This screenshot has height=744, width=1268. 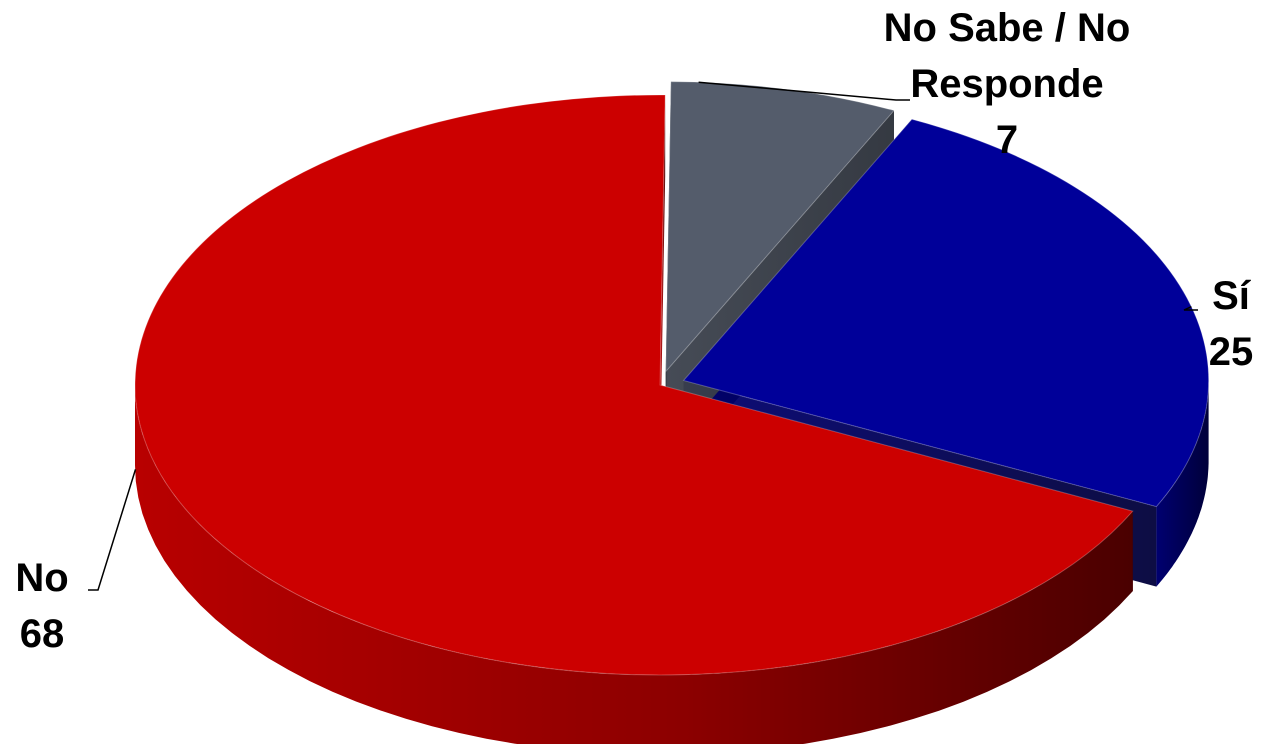 What do you see at coordinates (1231, 296) in the screenshot?
I see `slice-label-name: Sí` at bounding box center [1231, 296].